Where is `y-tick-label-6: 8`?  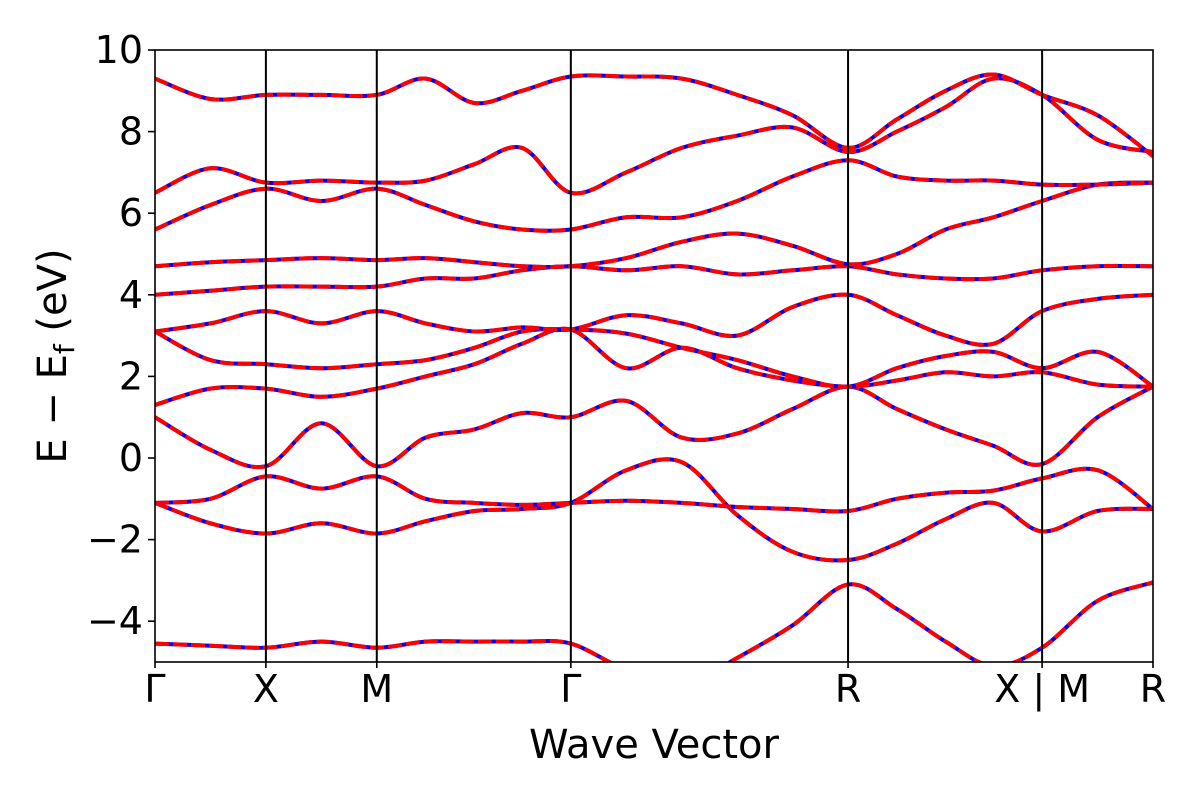 y-tick-label-6: 8 is located at coordinates (131, 132).